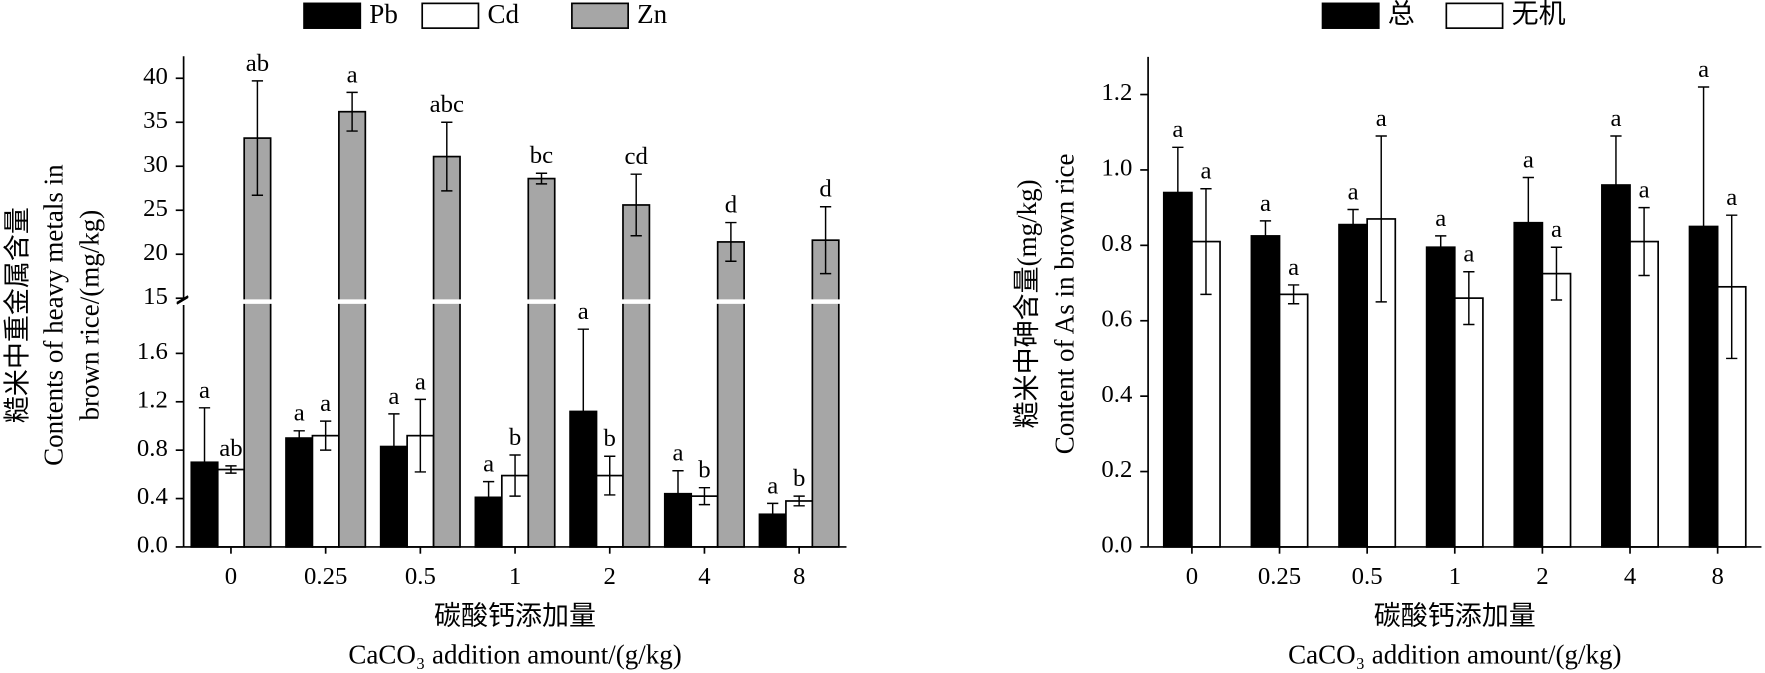  Describe the element at coordinates (182, 300) in the screenshot. I see `axis-break-mark` at that location.